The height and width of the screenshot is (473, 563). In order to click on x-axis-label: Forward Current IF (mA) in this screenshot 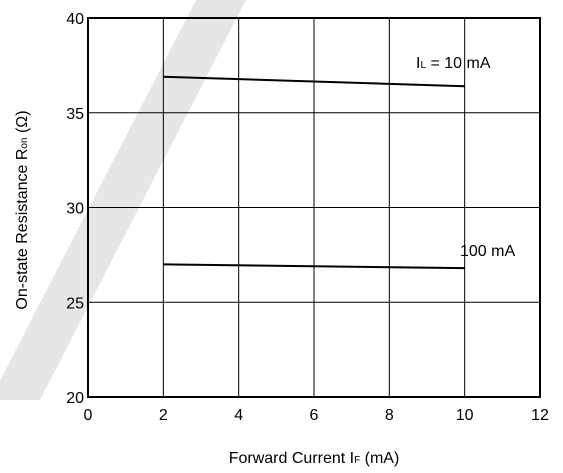, I will do `click(314, 458)`.